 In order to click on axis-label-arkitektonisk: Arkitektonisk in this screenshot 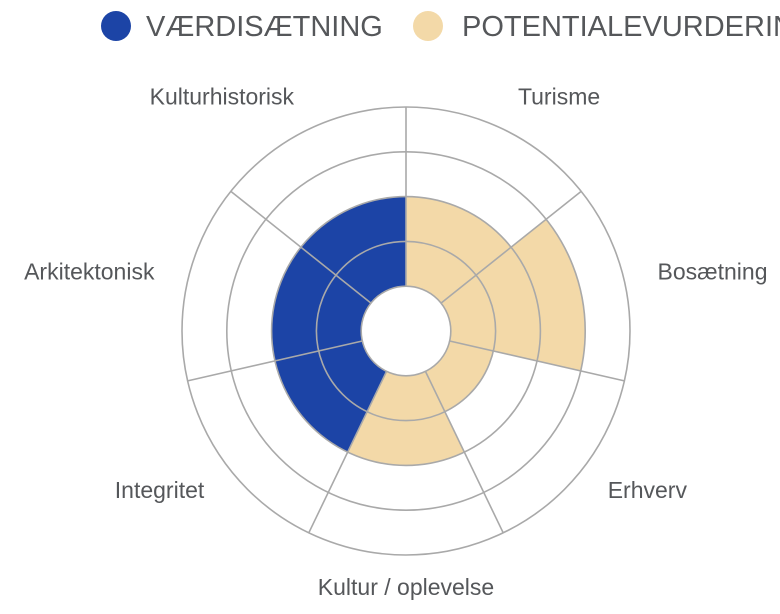, I will do `click(89, 272)`.